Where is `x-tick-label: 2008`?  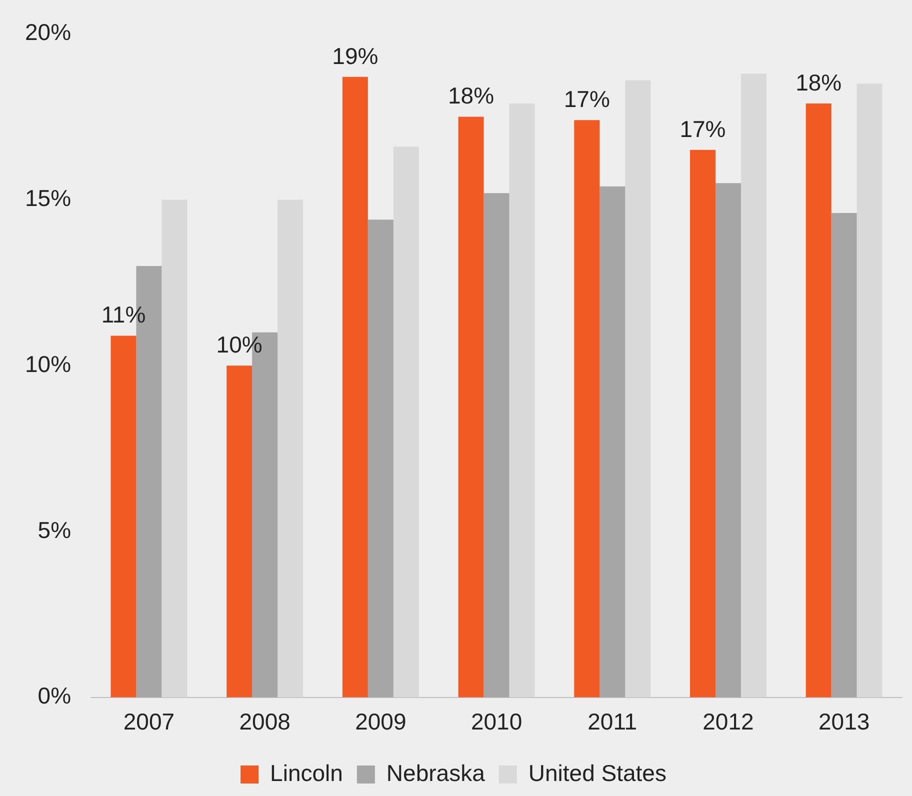 x-tick-label: 2008 is located at coordinates (264, 721).